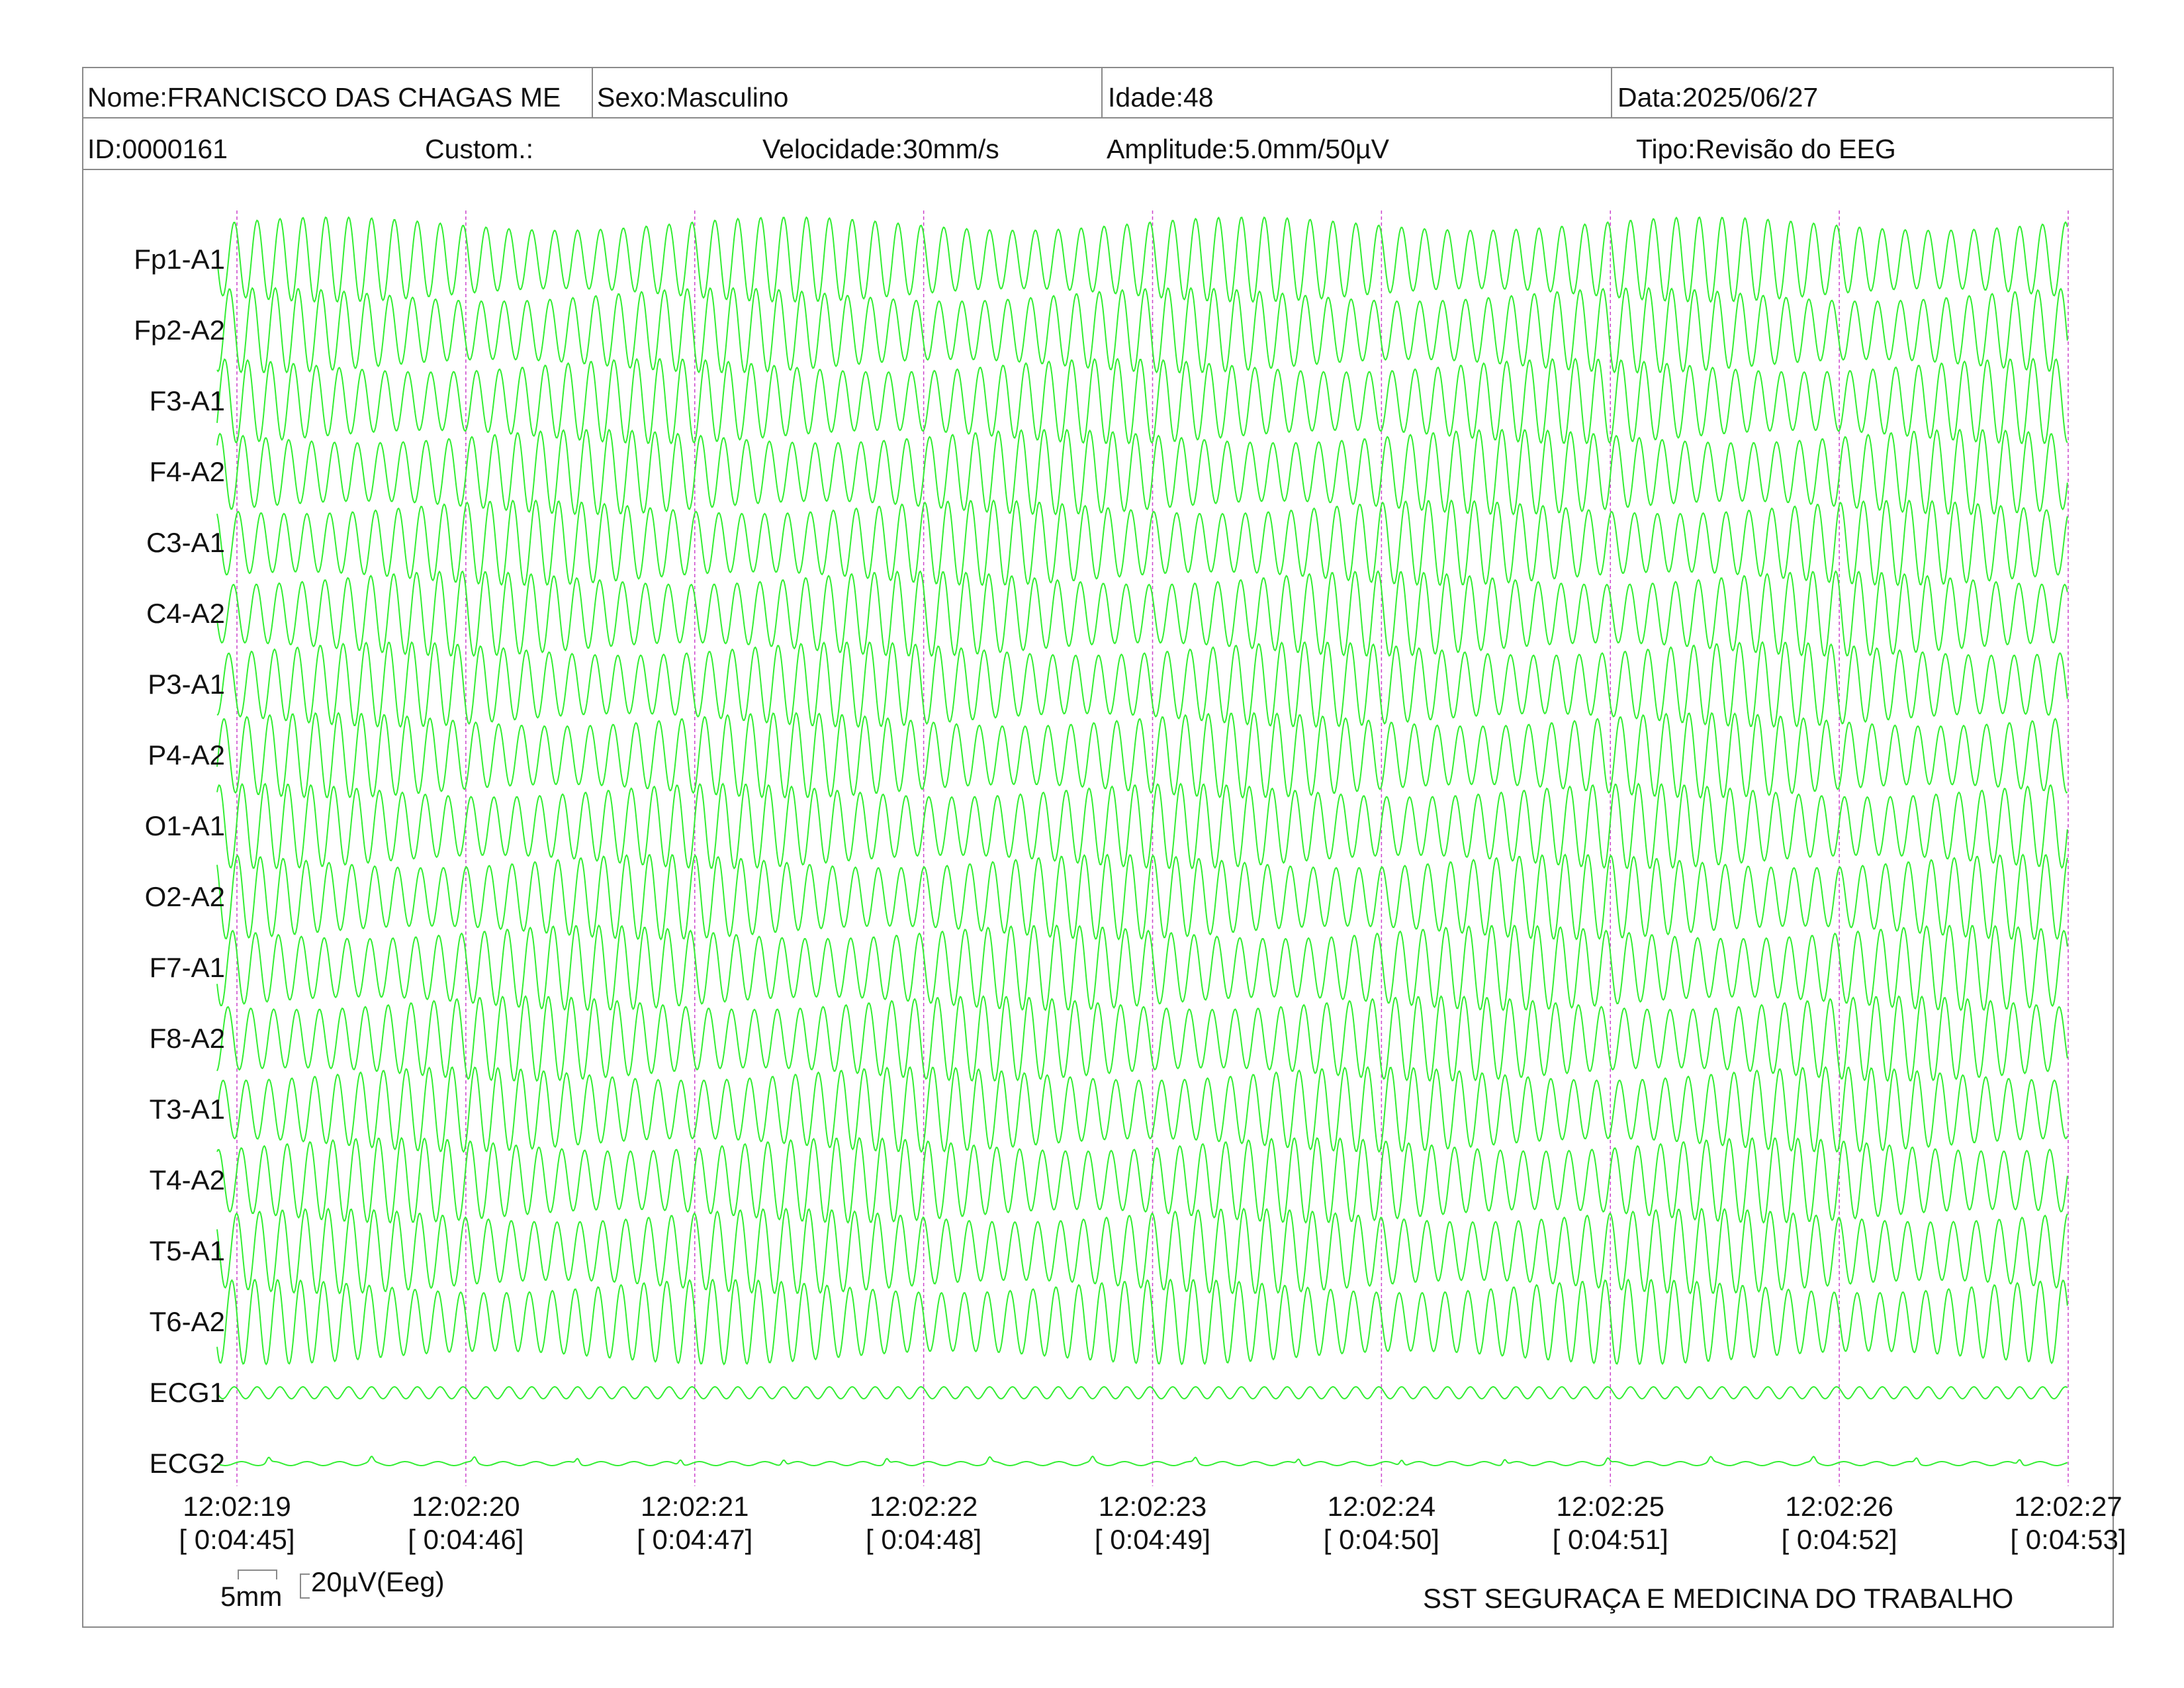  Describe the element at coordinates (924, 1539) in the screenshot. I see `tick-elapsed-3: [ 0:04:48]` at that location.